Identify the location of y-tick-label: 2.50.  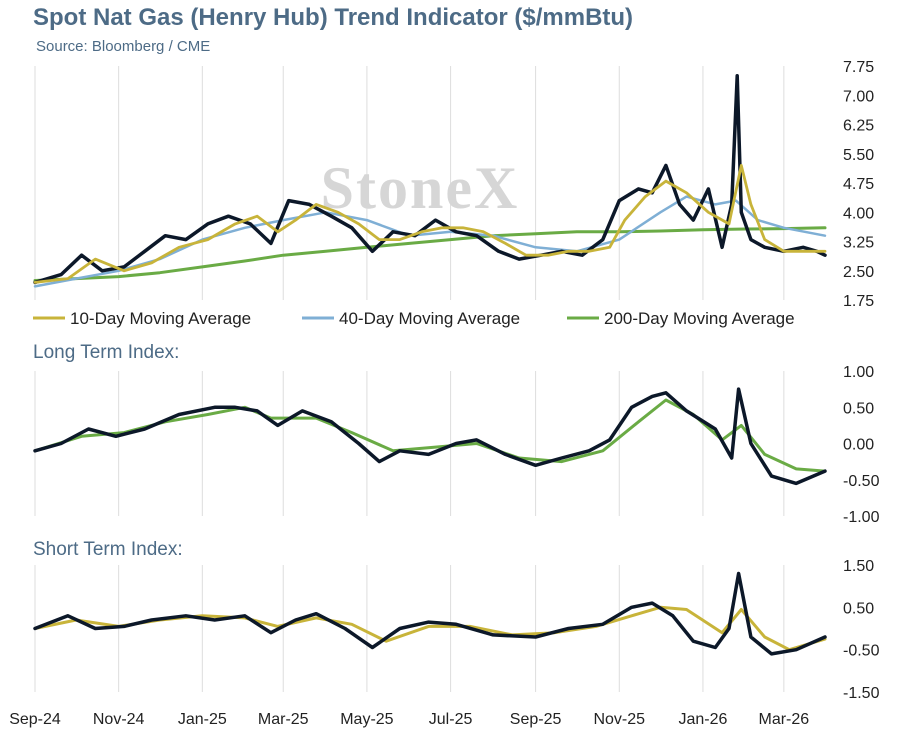
(858, 272).